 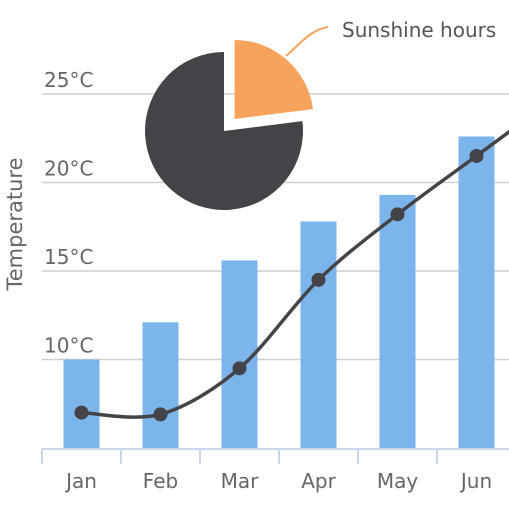 What do you see at coordinates (68, 169) in the screenshot?
I see `y-tick-label: 20°C` at bounding box center [68, 169].